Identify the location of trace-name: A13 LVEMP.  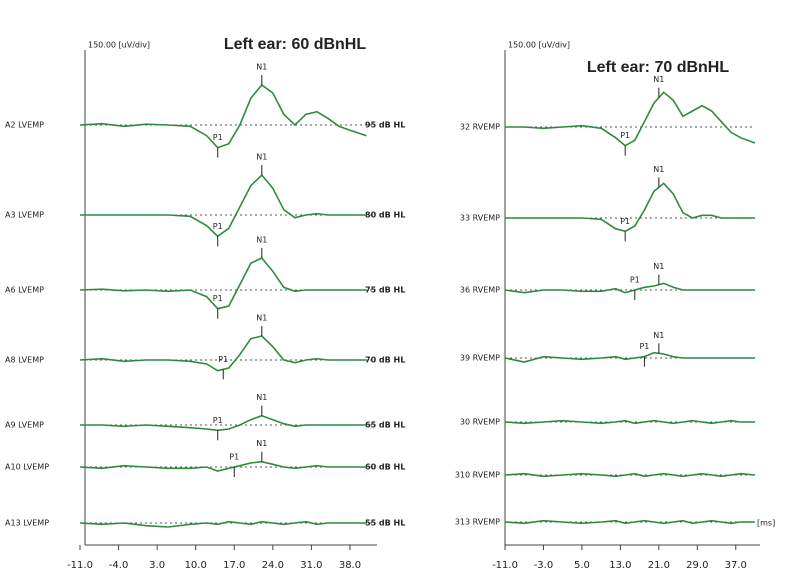
(27, 523).